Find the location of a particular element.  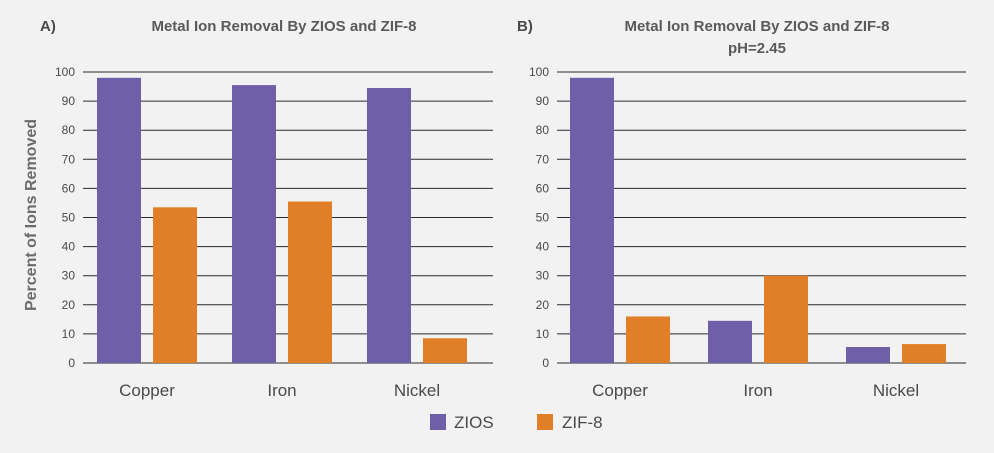

panel-b-subtitle: pH=2.45 is located at coordinates (757, 48).